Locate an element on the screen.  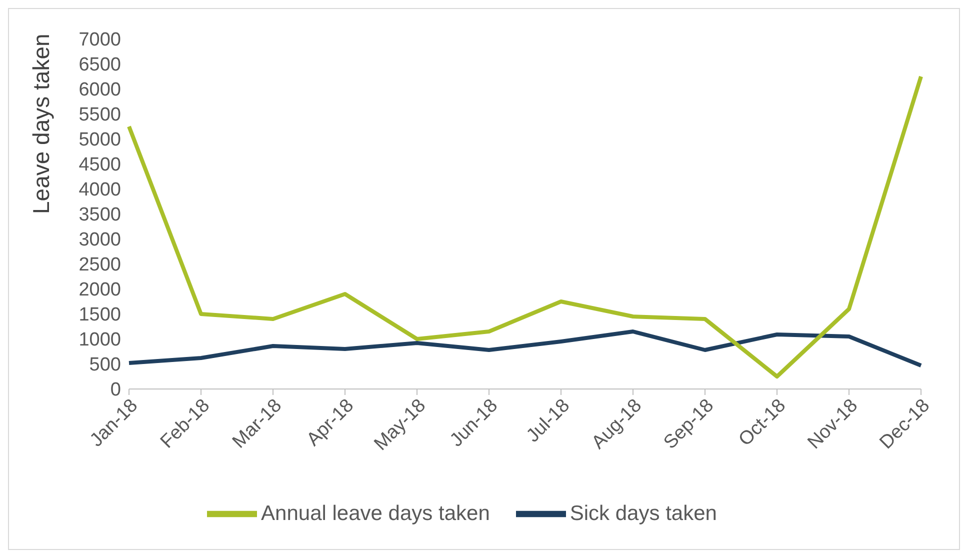
y-tick-label: 500 is located at coordinates (105, 365).